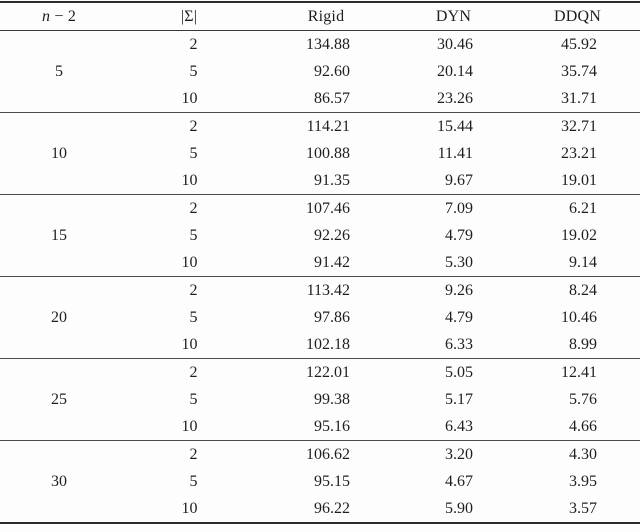  Describe the element at coordinates (459, 290) in the screenshot. I see `cell-dyn-value: 9.26` at that location.